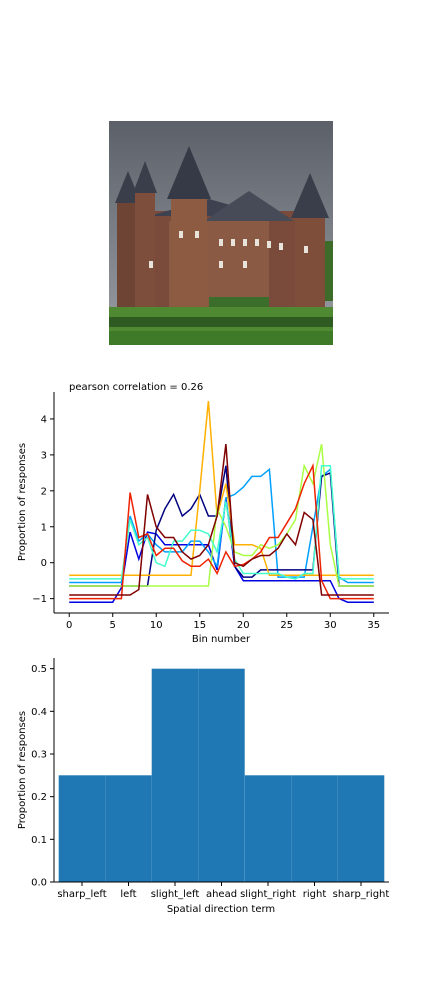  I want to click on x-tick-label: sharp_left, so click(81, 894).